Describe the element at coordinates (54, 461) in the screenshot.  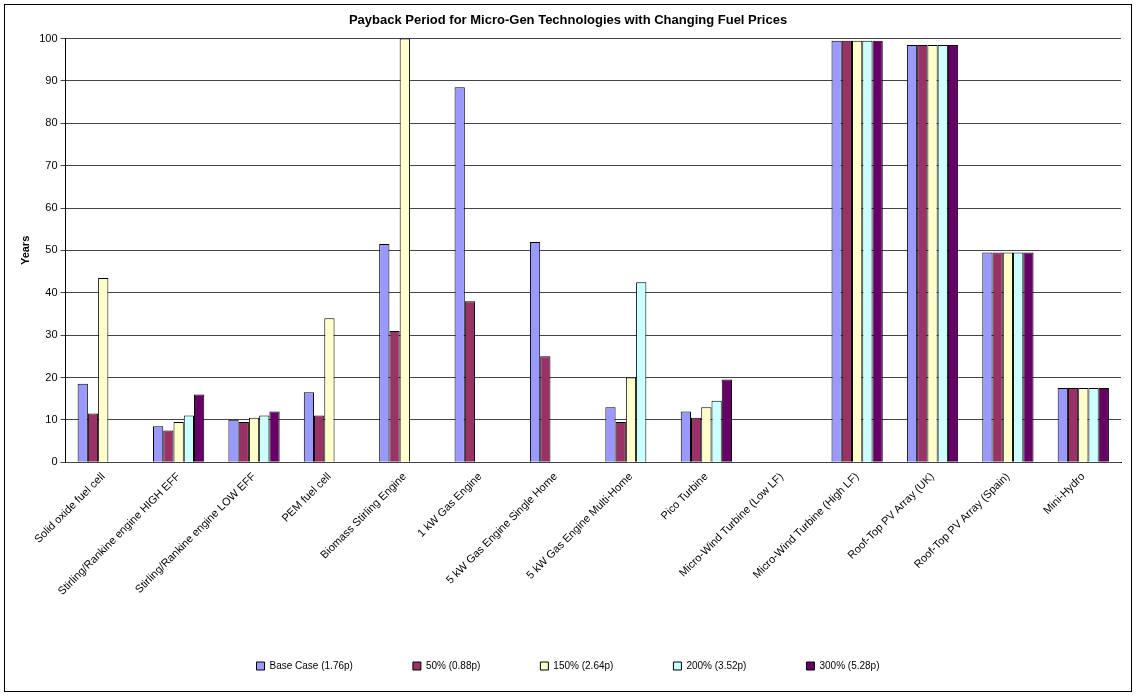
I see `y-tick-label: 0` at that location.